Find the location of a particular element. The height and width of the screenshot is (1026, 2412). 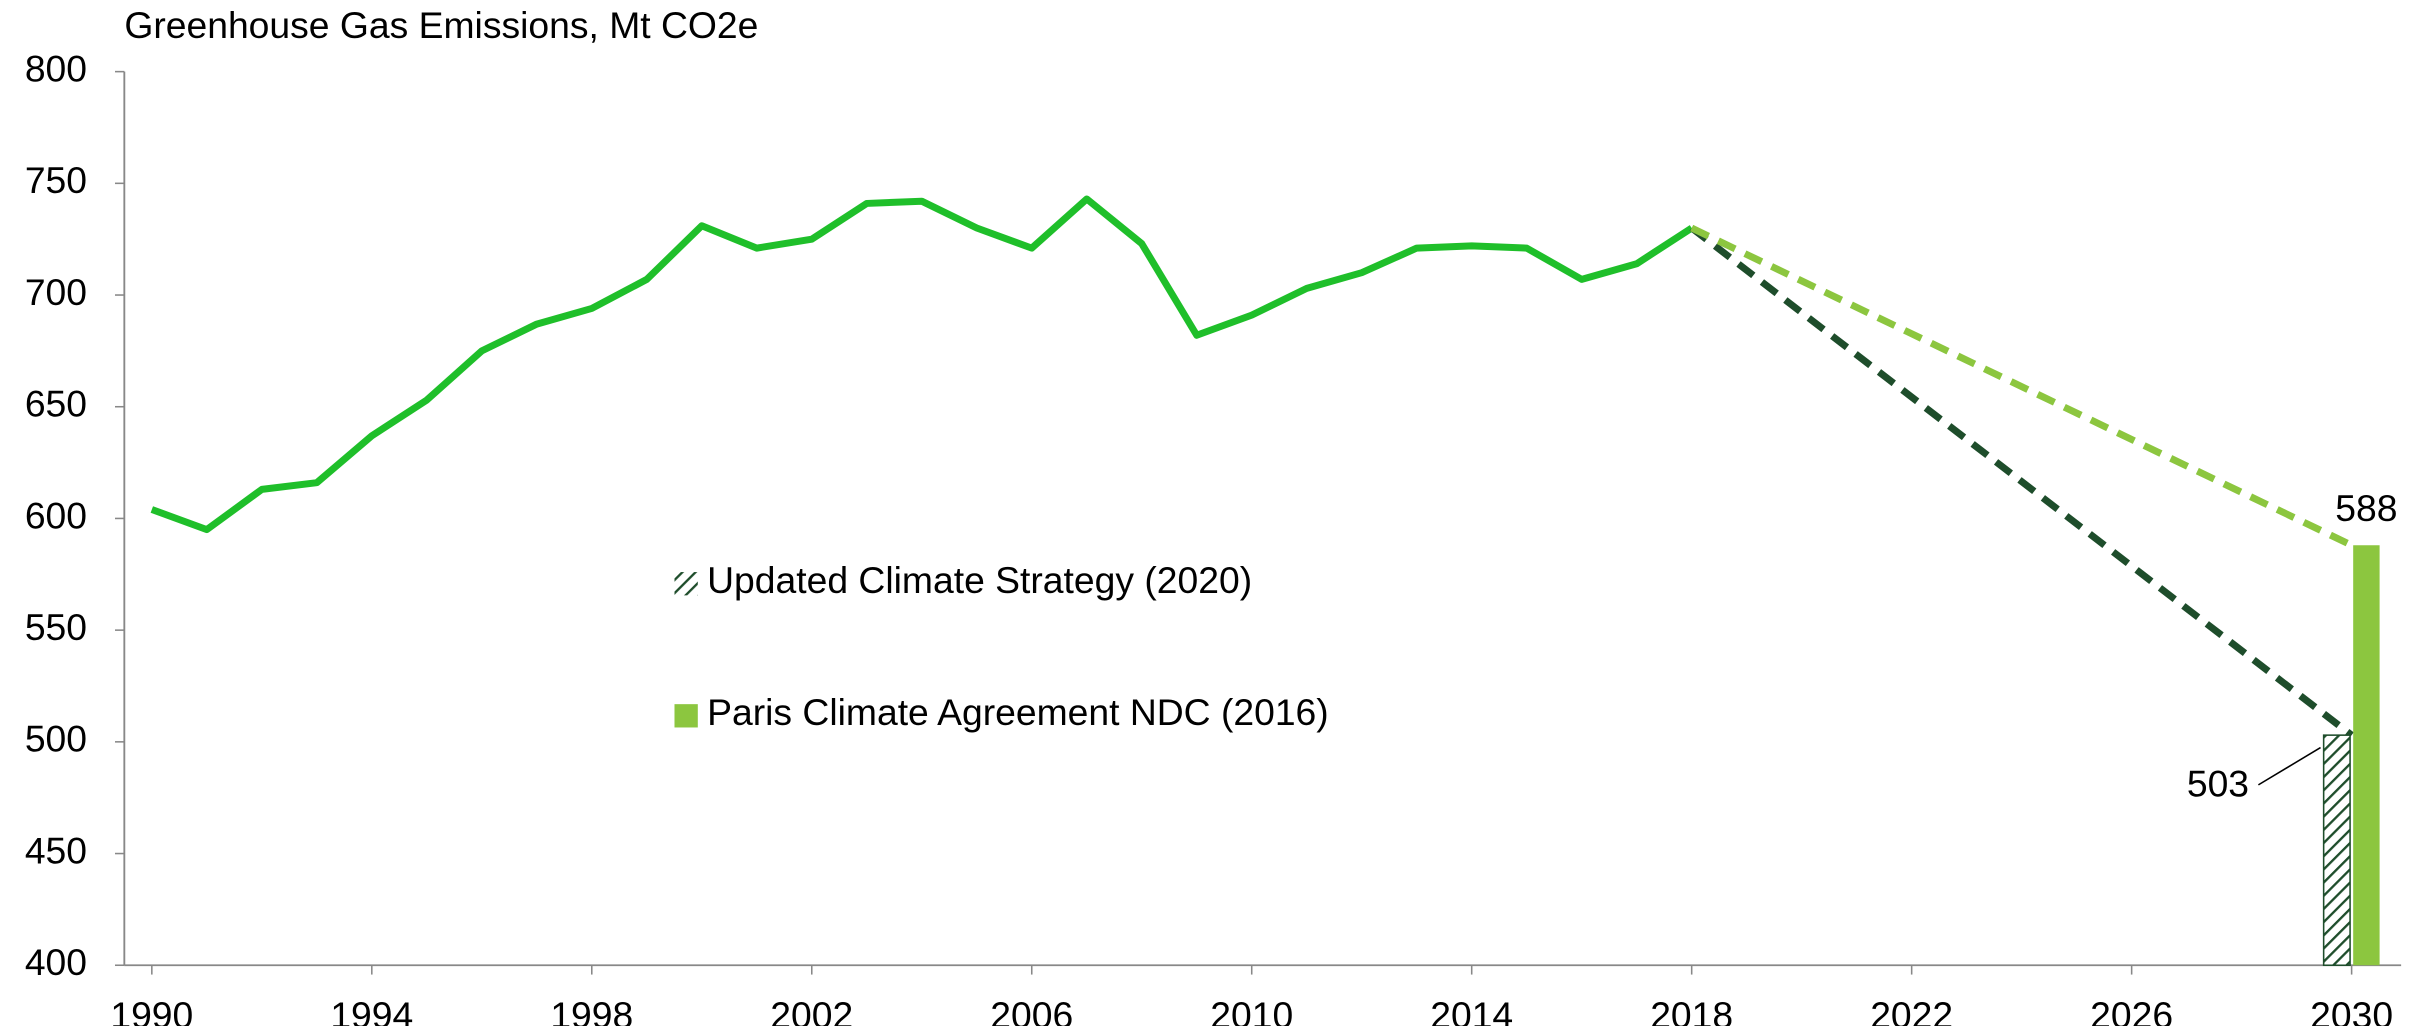

x-tick-label: 2018 is located at coordinates (1691, 1010).